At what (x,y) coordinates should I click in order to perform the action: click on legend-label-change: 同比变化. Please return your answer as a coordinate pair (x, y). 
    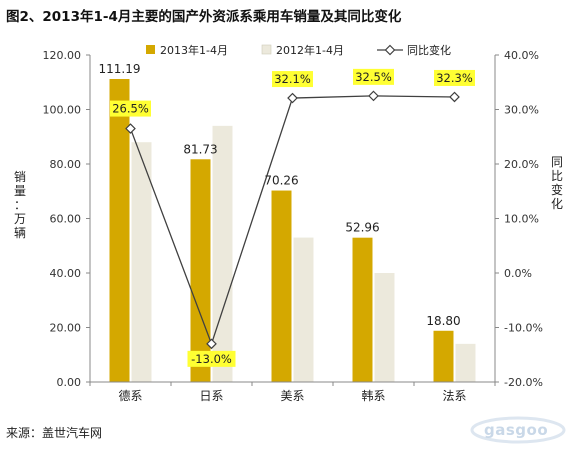
    Looking at the image, I should click on (429, 50).